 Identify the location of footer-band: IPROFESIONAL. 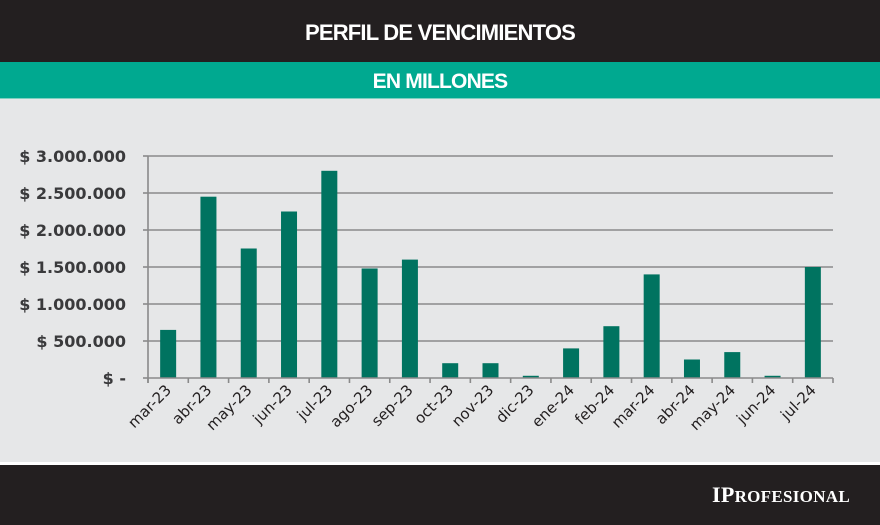
(440, 495).